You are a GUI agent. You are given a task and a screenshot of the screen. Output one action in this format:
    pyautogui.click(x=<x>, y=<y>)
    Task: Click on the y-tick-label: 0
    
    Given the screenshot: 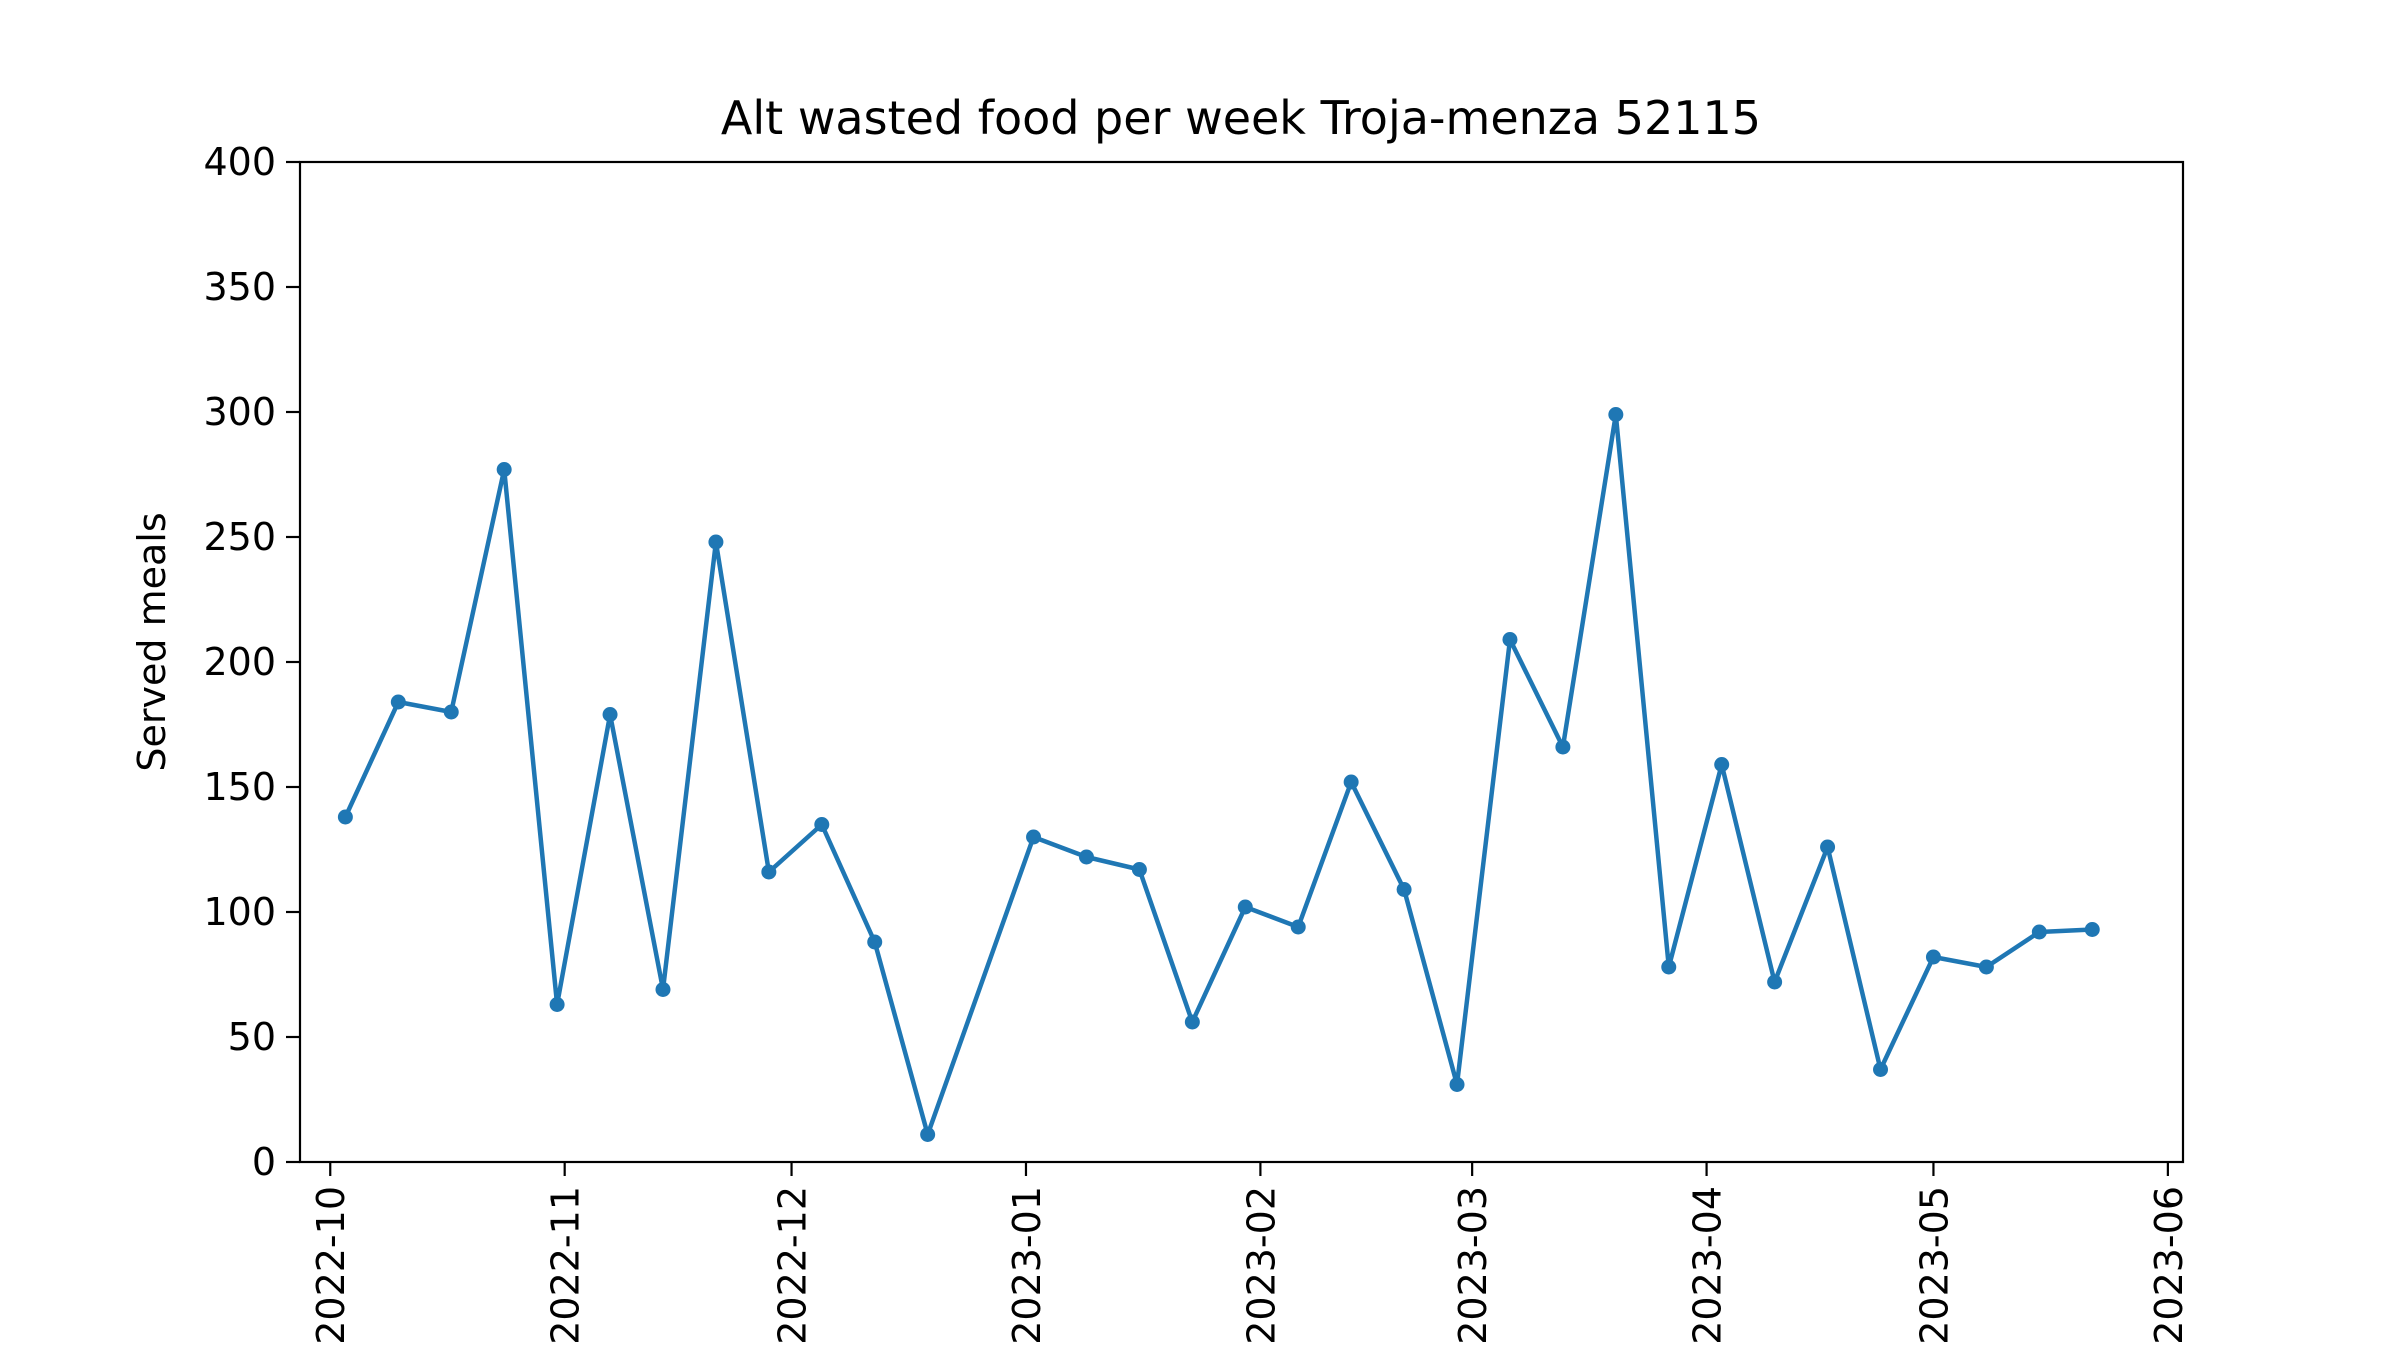 What is the action you would take?
    pyautogui.click(x=264, y=1162)
    